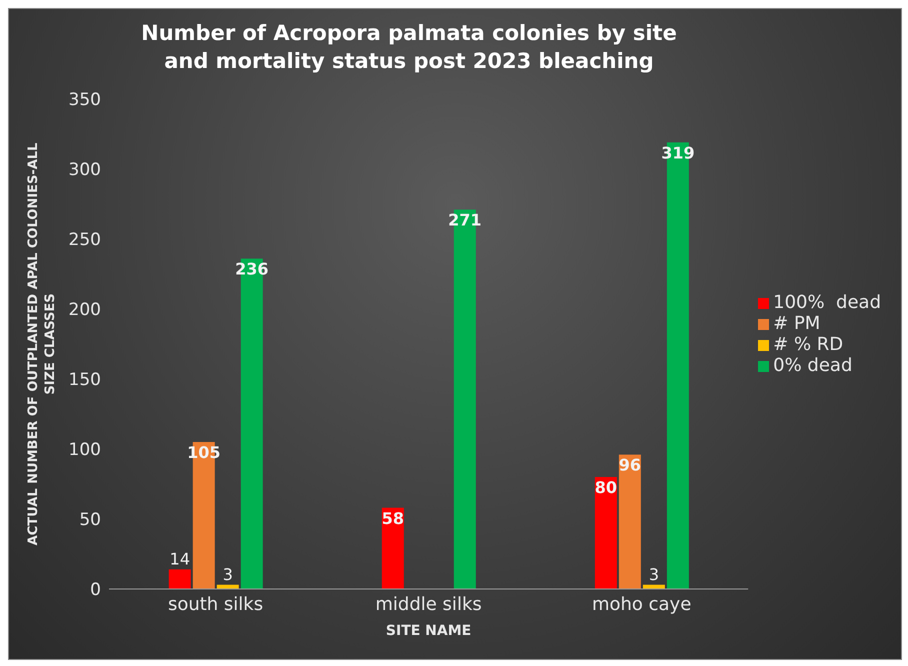 The height and width of the screenshot is (666, 908). What do you see at coordinates (216, 604) in the screenshot?
I see `x-tick-label: south silks` at bounding box center [216, 604].